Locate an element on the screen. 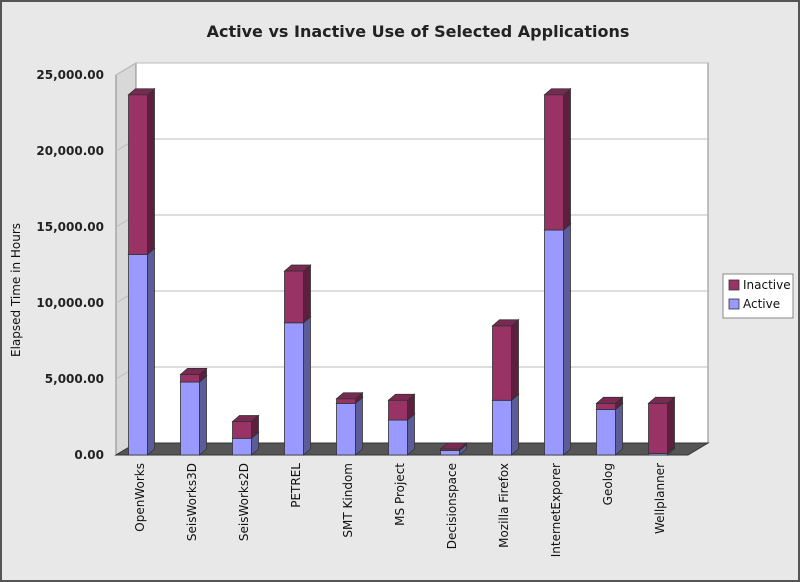 The image size is (800, 582). x-tick-label: Decisionspace is located at coordinates (452, 506).